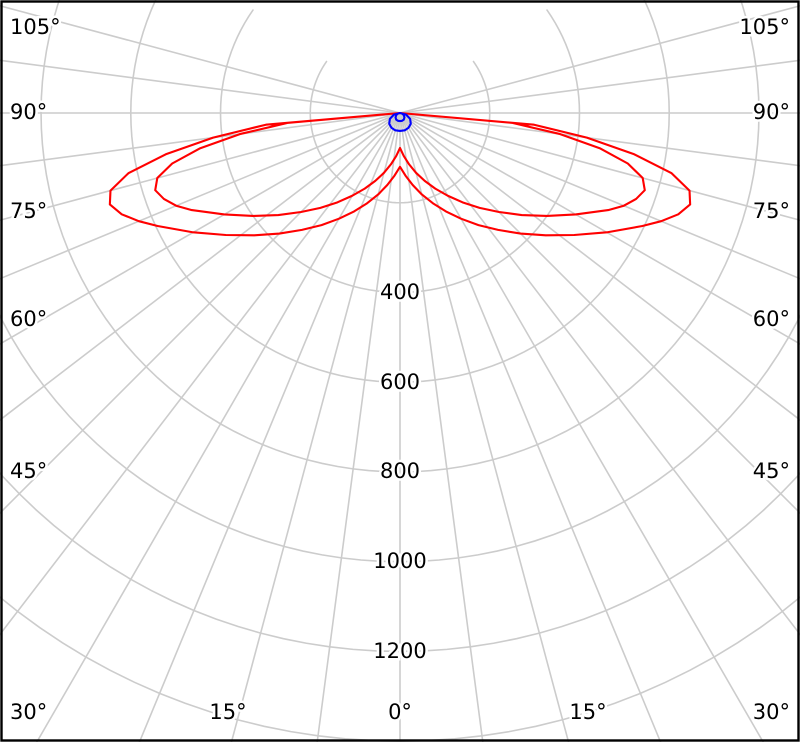  I want to click on angle-label-bottom-1: 0°, so click(400, 712).